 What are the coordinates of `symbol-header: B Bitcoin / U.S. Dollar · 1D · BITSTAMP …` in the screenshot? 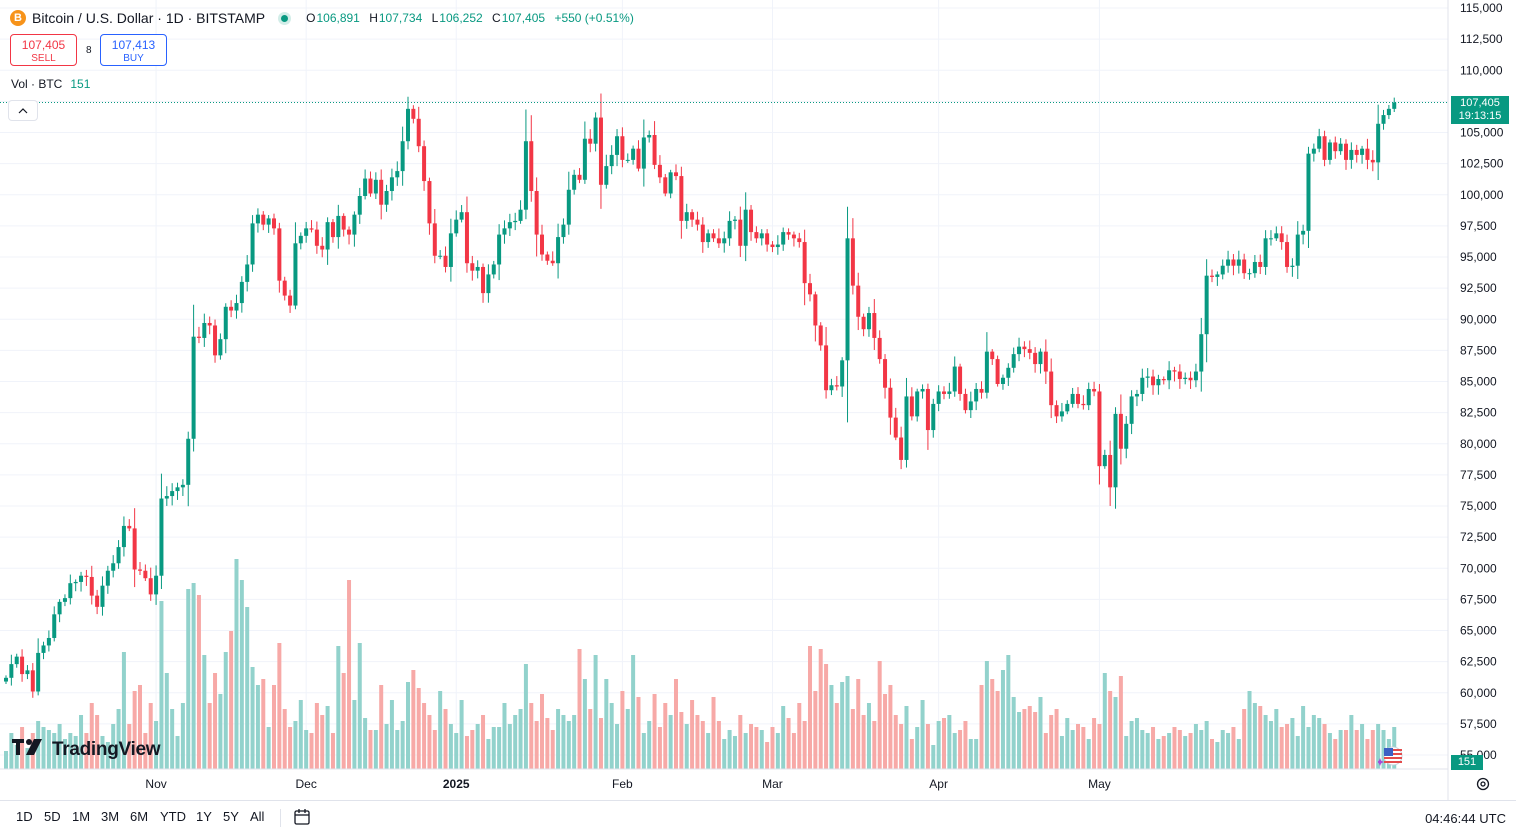 It's located at (325, 18).